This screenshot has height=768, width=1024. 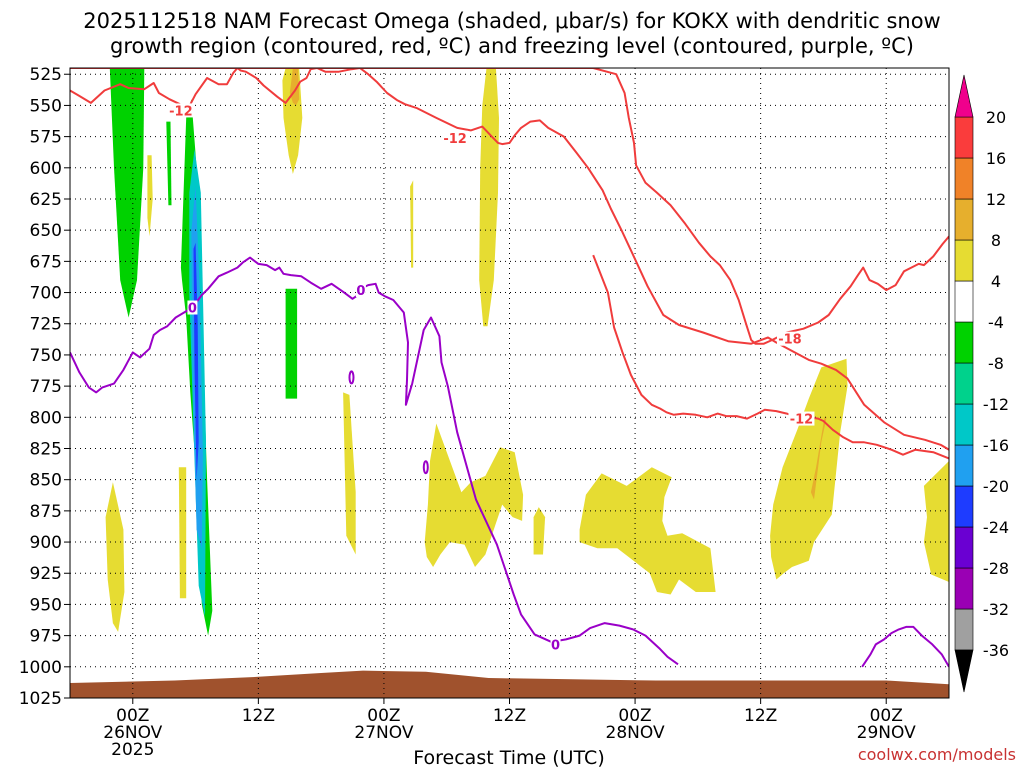 What do you see at coordinates (886, 716) in the screenshot?
I see `x-tick-label-78-1: 00Z` at bounding box center [886, 716].